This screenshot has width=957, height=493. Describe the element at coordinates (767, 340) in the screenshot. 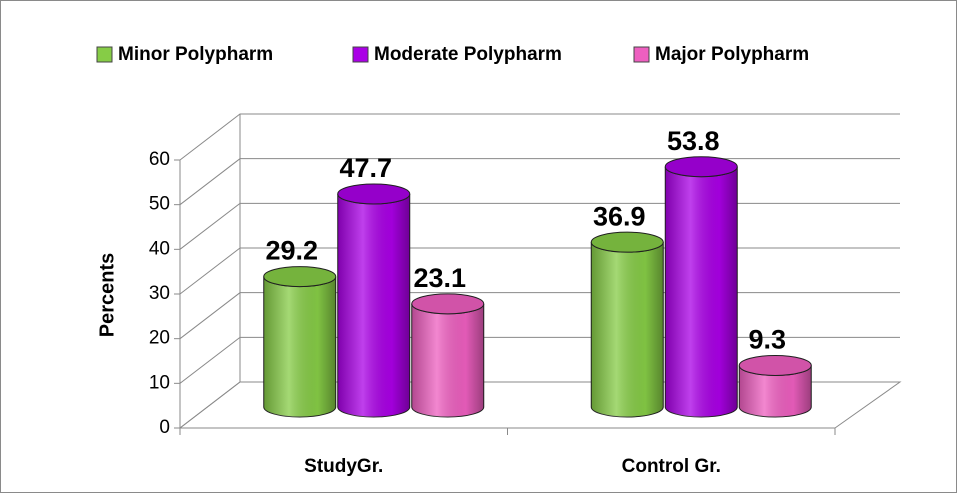

I see `value-label: 9.3` at that location.